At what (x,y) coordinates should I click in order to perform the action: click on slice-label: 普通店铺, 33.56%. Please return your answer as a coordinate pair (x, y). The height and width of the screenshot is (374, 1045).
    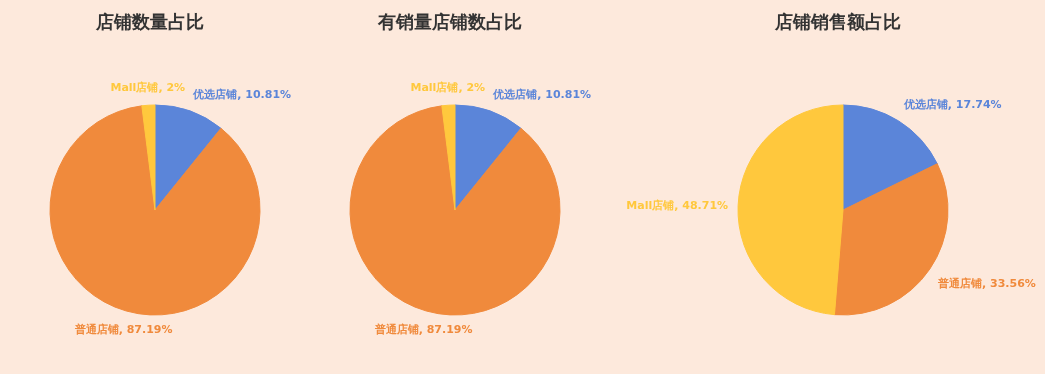
    Looking at the image, I should click on (986, 283).